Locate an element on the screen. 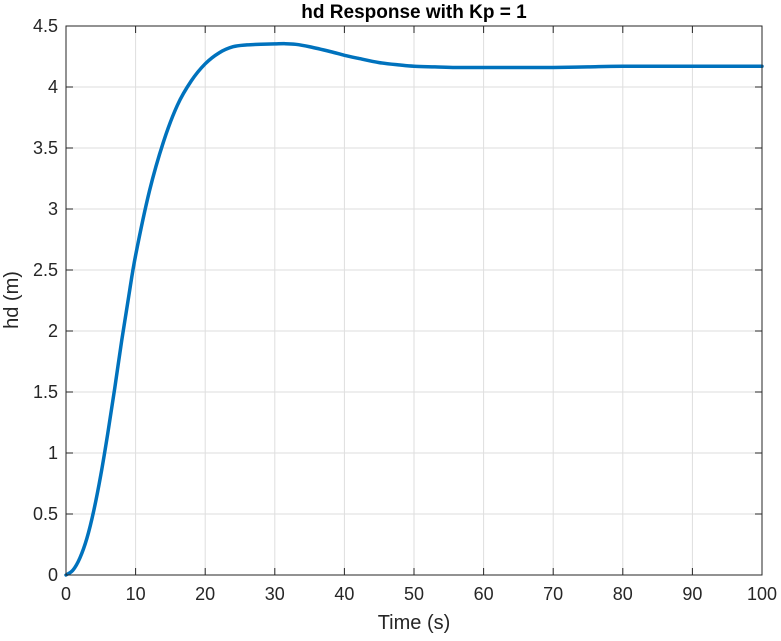 This screenshot has width=781, height=641. y-tick-label: 3.5 is located at coordinates (45, 148).